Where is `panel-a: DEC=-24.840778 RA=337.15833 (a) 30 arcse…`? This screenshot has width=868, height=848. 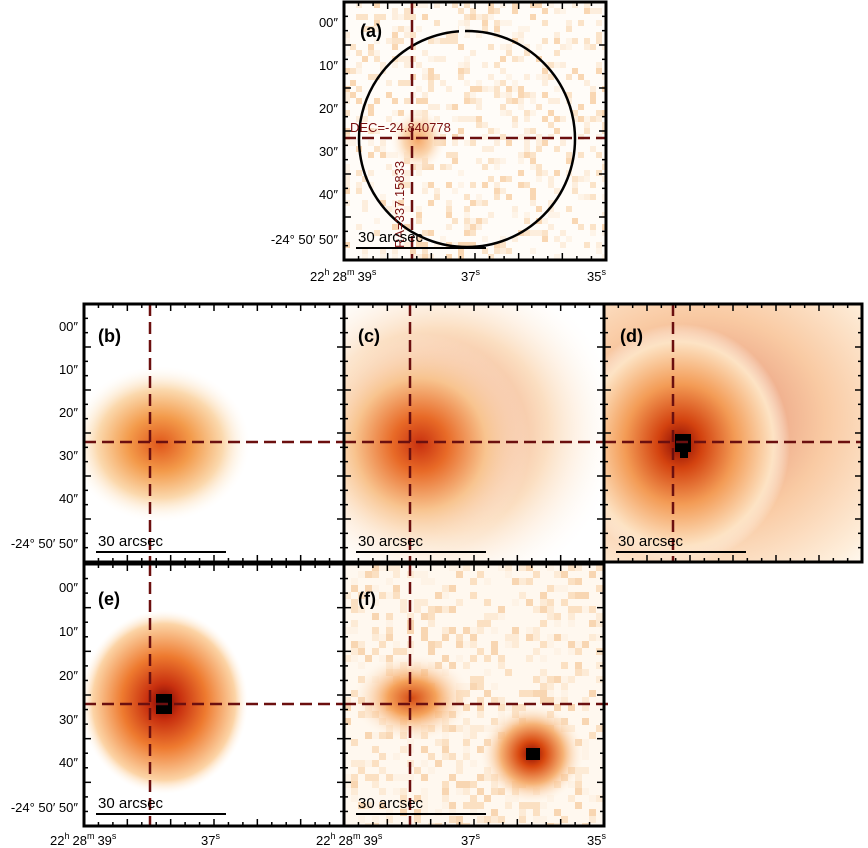 panel-a: DEC=-24.840778 RA=337.15833 (a) 30 arcse… is located at coordinates (475, 131).